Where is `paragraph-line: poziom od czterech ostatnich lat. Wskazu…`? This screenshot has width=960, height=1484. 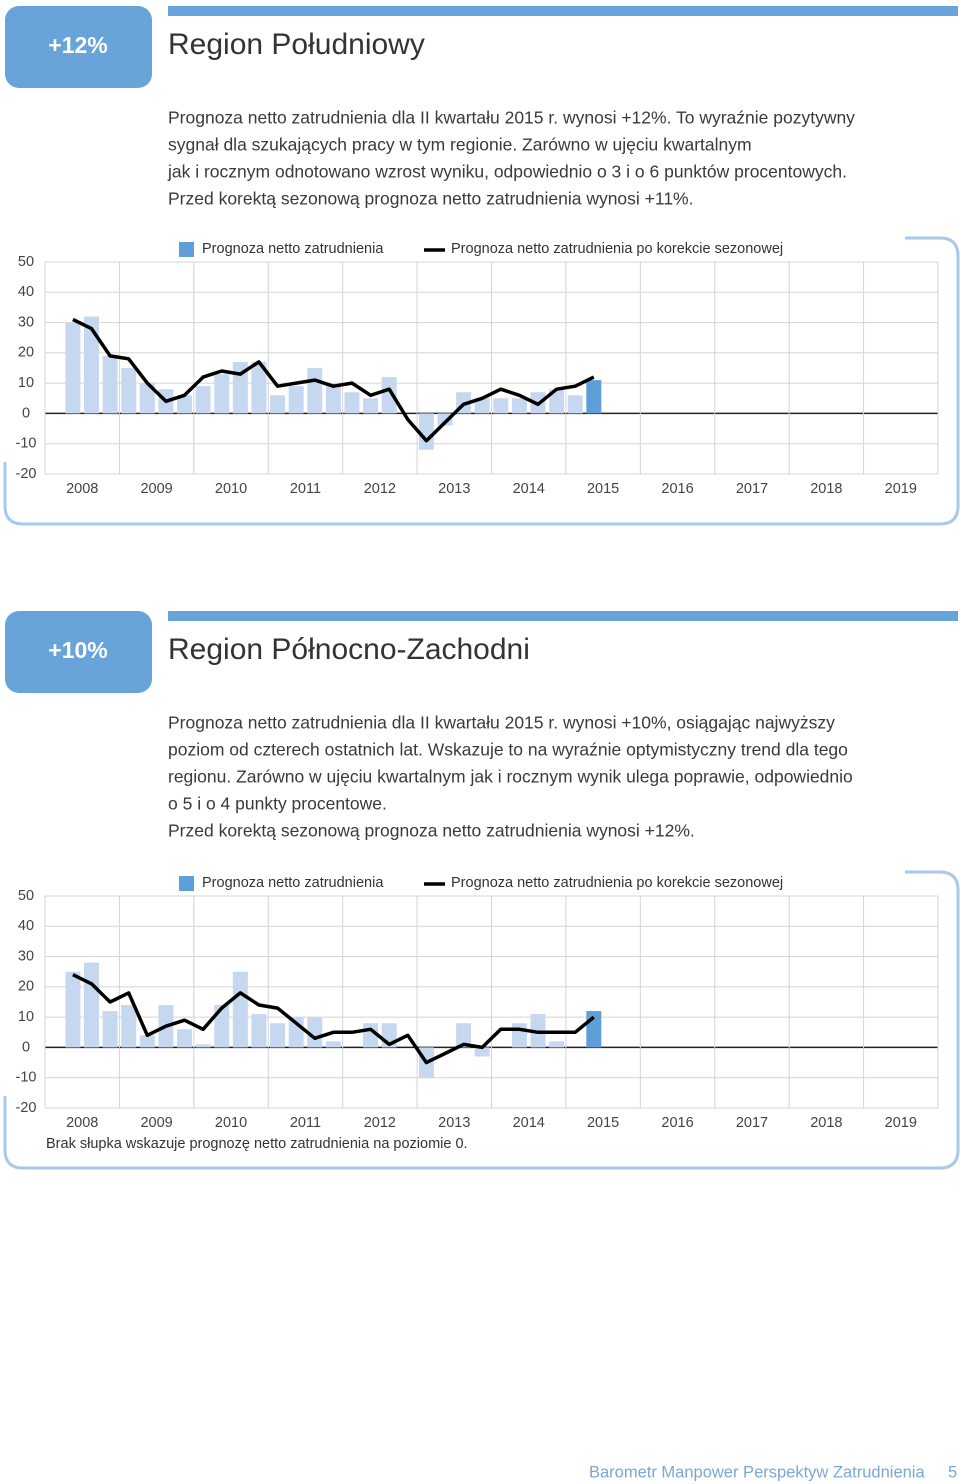 paragraph-line: poziom od czterech ostatnich lat. Wskazu… is located at coordinates (508, 750).